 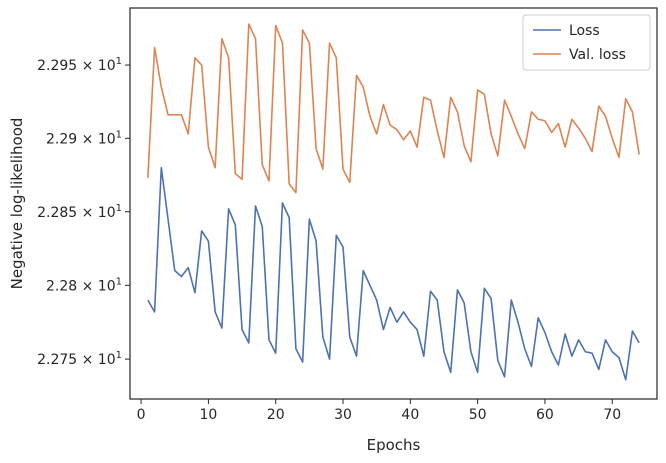 I want to click on x-tick-label: 70, so click(x=612, y=415).